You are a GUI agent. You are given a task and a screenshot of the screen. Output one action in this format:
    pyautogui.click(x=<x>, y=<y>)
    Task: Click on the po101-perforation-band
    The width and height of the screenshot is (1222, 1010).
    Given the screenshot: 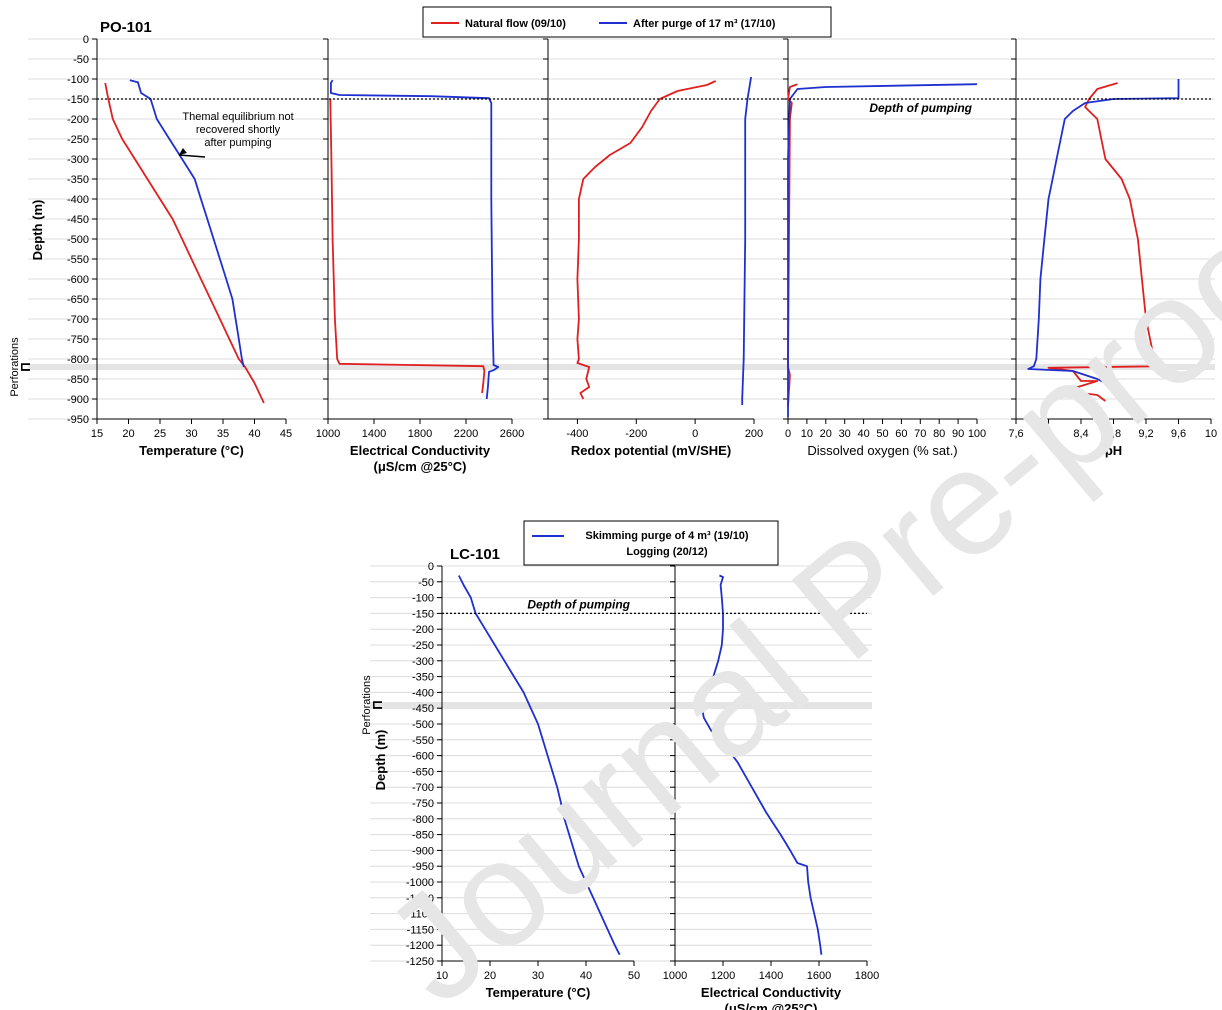 What is the action you would take?
    pyautogui.click(x=621, y=367)
    